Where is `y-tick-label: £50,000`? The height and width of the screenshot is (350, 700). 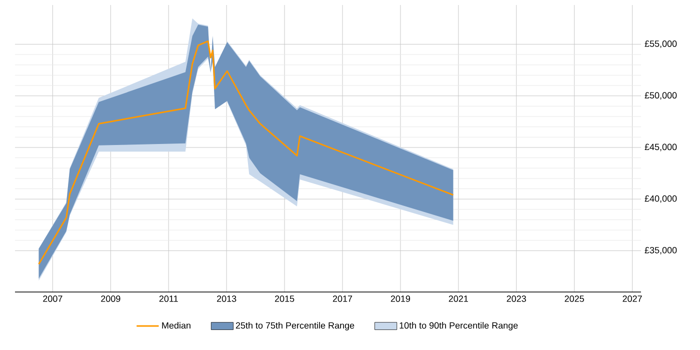 y-tick-label: £50,000 is located at coordinates (660, 96).